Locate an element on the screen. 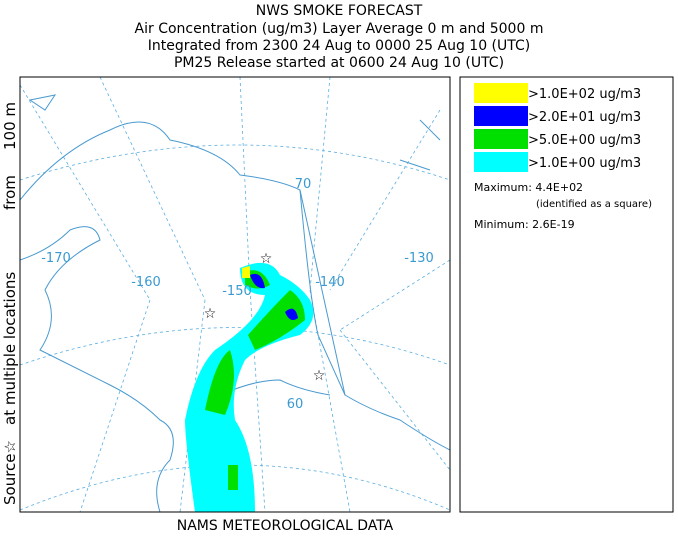 The width and height of the screenshot is (678, 536). legend-label: >1.0E+00 ug/m3 is located at coordinates (584, 163).